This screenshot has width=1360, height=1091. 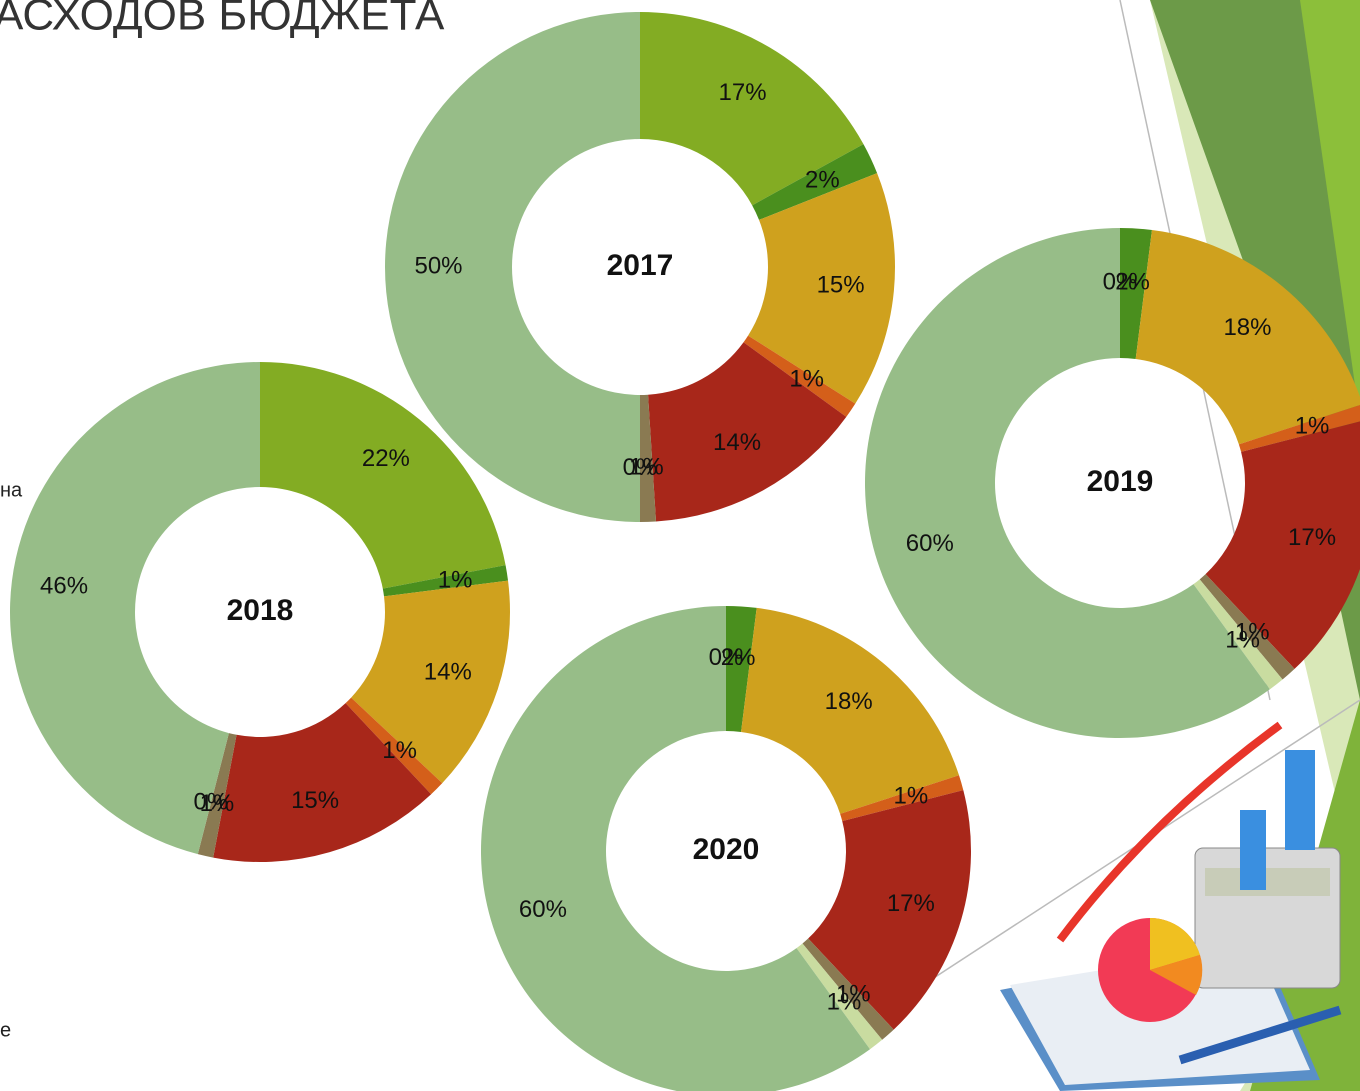 I want to click on text-fragment: на, so click(x=11, y=490).